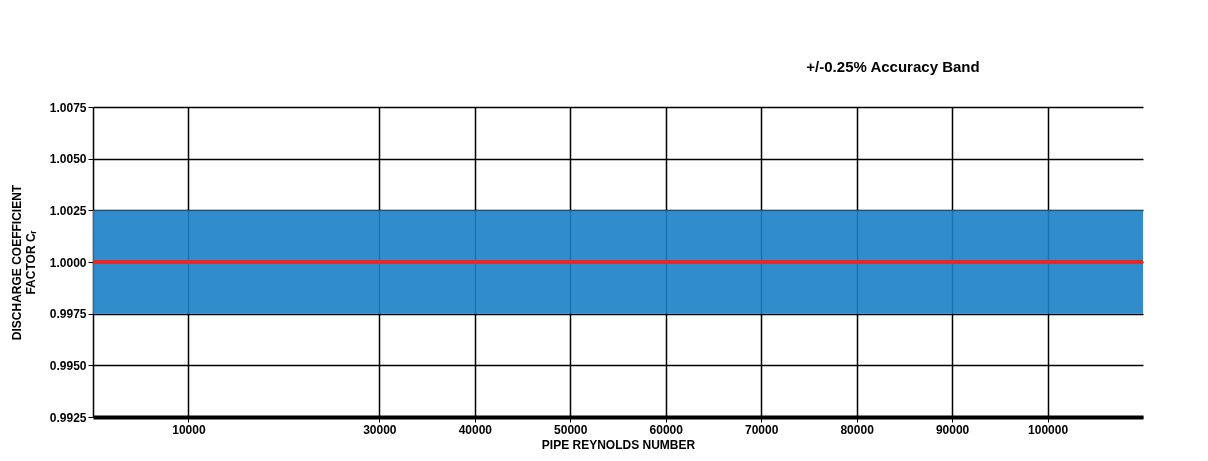 Image resolution: width=1208 pixels, height=461 pixels. Describe the element at coordinates (68, 365) in the screenshot. I see `y-tick-label: 0.9950` at that location.